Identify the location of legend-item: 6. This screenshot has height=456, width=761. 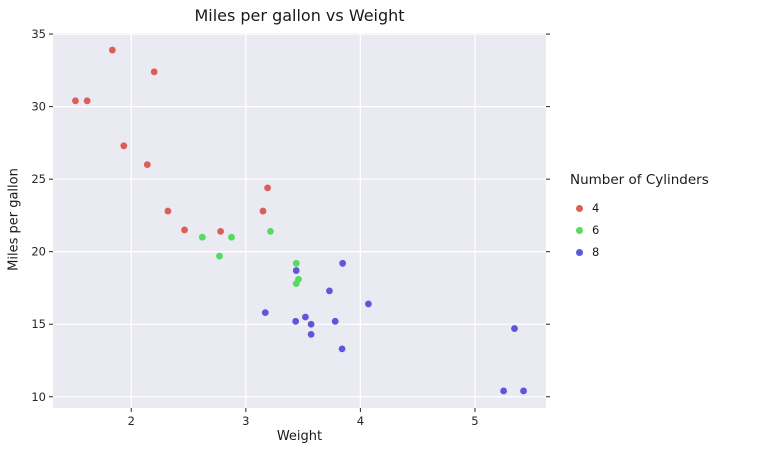
(639, 230).